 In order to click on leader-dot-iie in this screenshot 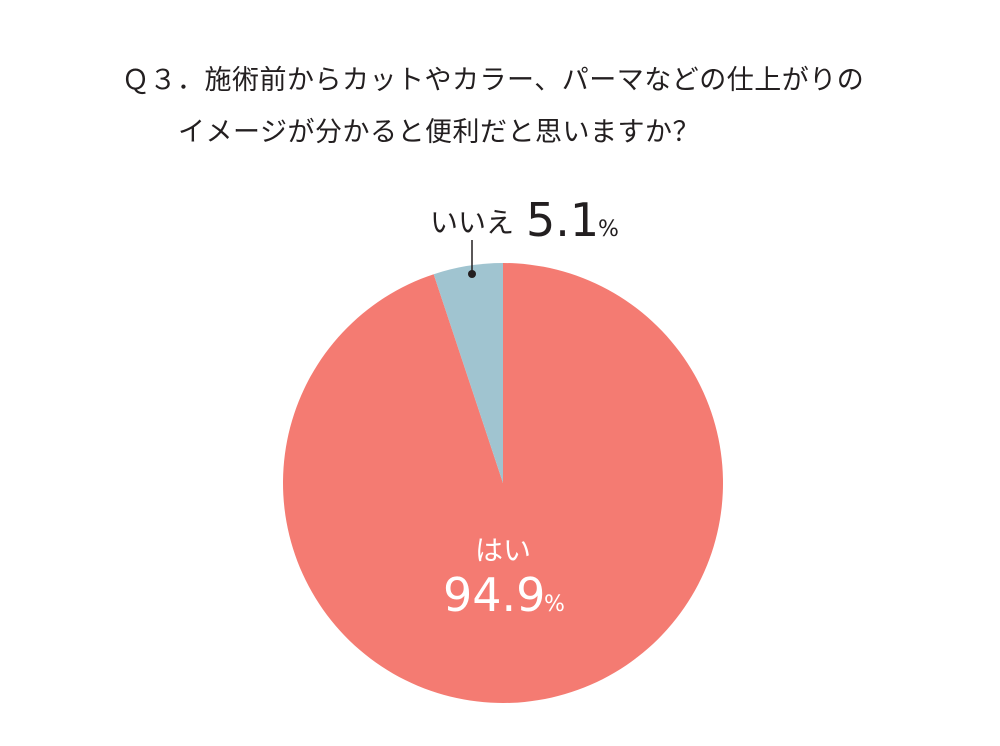, I will do `click(472, 274)`.